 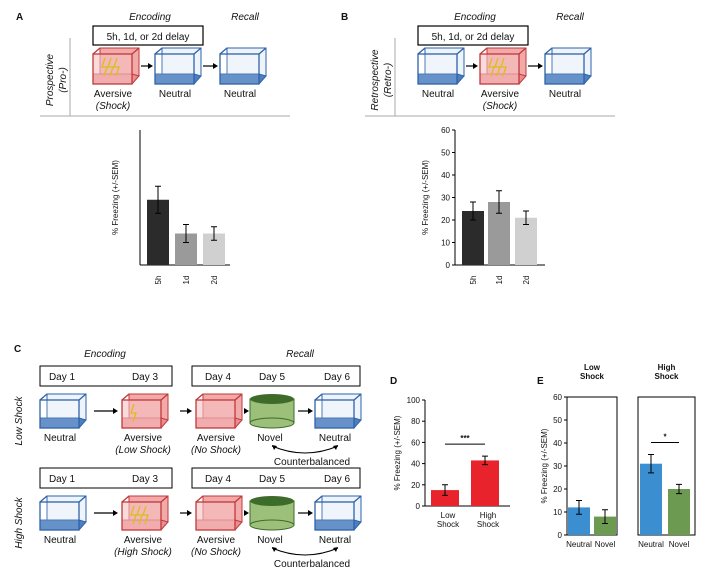 I want to click on bar-chart: 0 10 20 30 40 50 60 5h 1d 2d % Freezing (+/-SEM), so click(x=483, y=205).